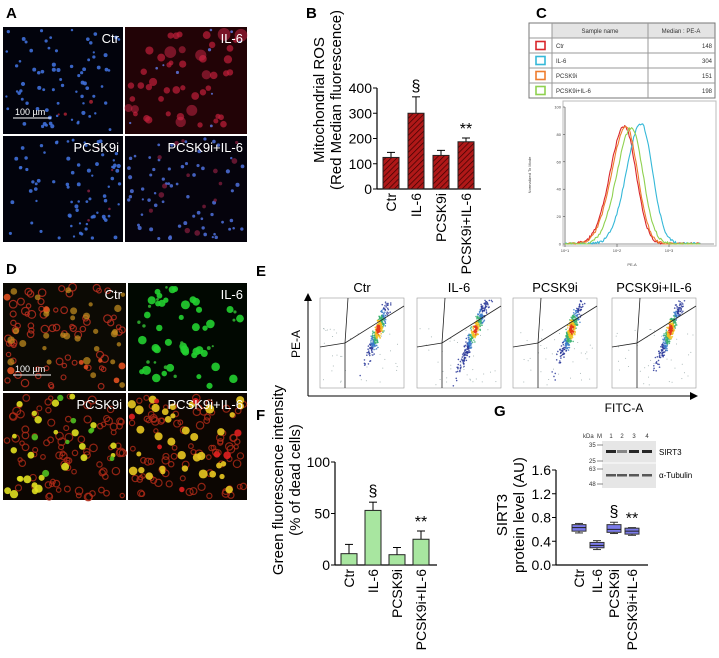  Describe the element at coordinates (466, 129) in the screenshot. I see `significance-marker: **` at that location.